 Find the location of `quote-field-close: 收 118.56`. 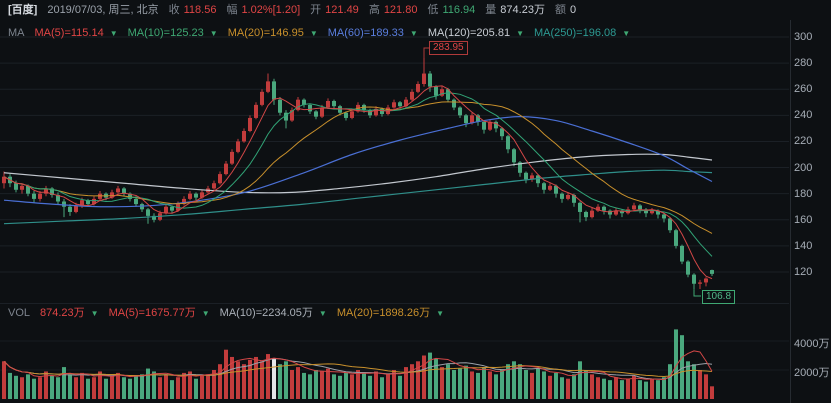

quote-field-close: 收 118.56 is located at coordinates (192, 10).